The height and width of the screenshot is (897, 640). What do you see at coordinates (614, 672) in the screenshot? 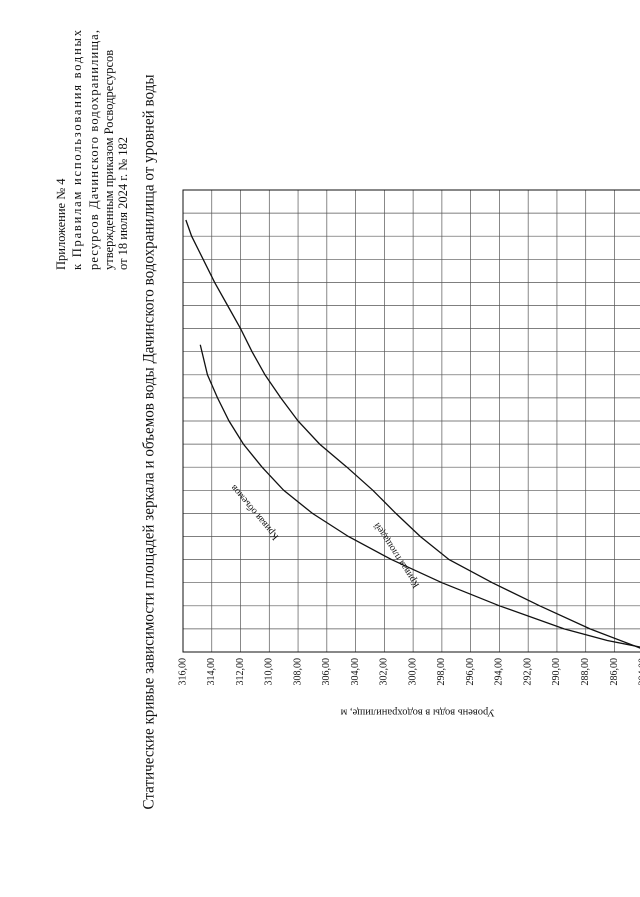
I see `y-tick-label: 286,00` at bounding box center [614, 672].